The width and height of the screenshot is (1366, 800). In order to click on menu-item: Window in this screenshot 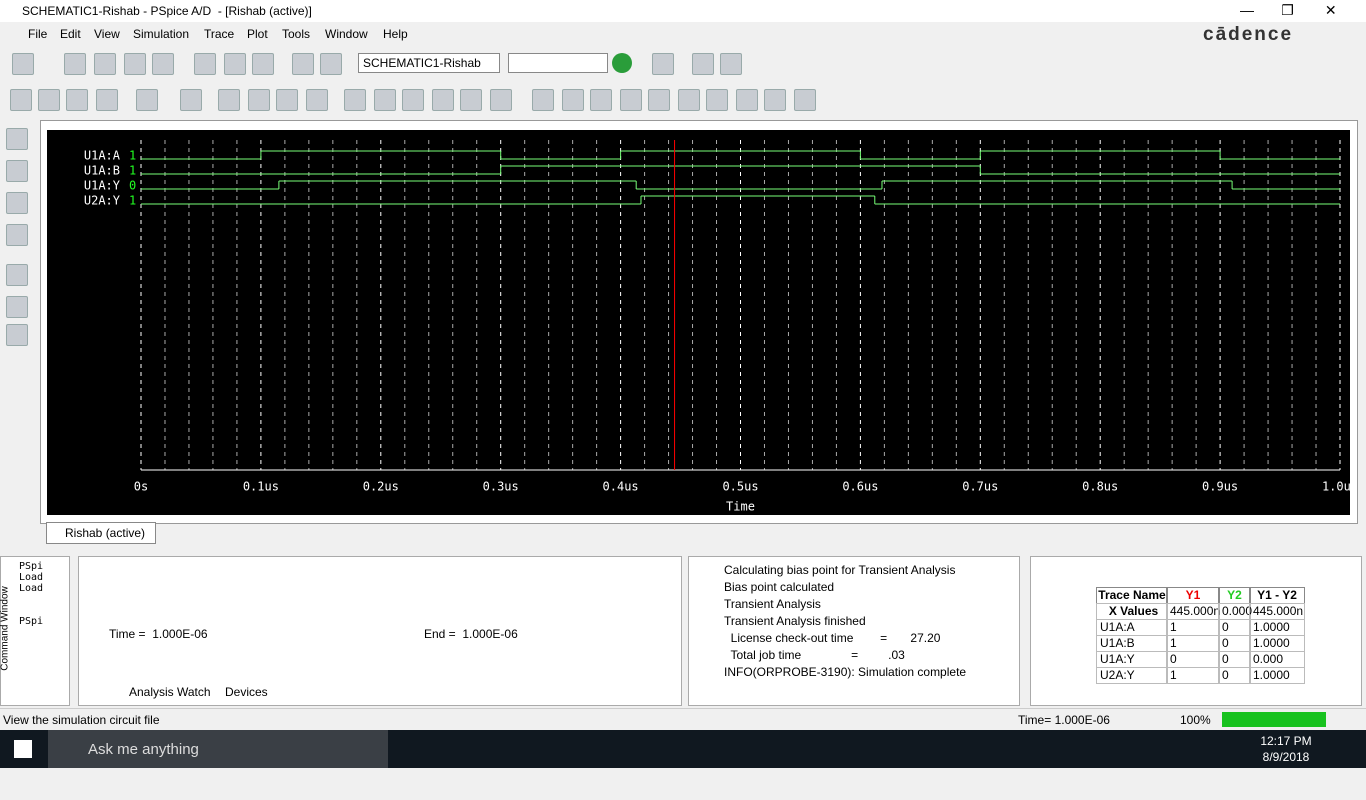, I will do `click(346, 34)`.